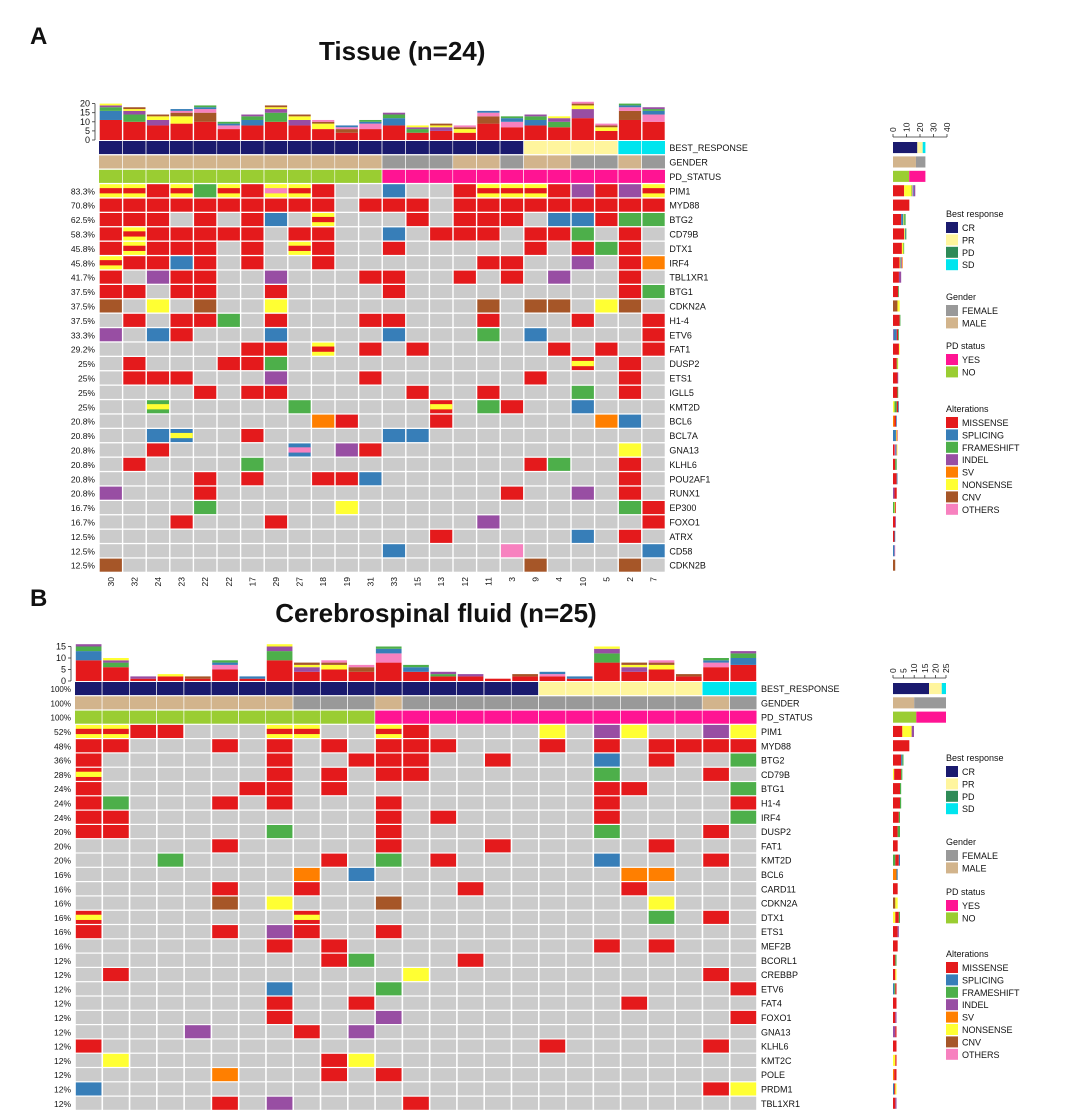  Describe the element at coordinates (62, 1004) in the screenshot. I see `gene-pct-label: 12%` at that location.